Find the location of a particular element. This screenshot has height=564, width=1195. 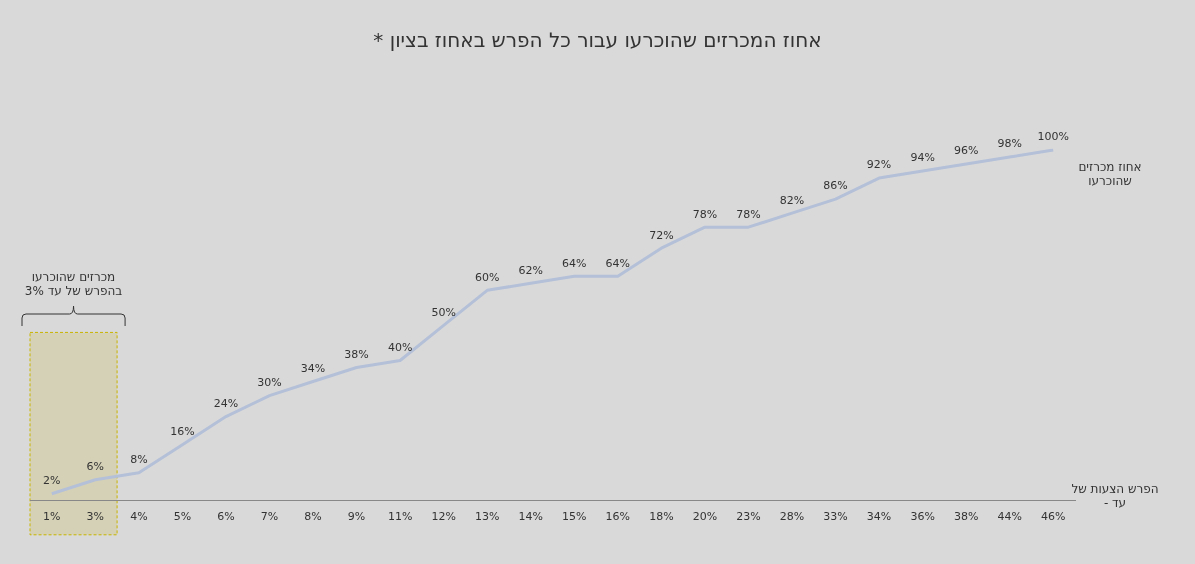

data-label: 38% is located at coordinates (356, 354).